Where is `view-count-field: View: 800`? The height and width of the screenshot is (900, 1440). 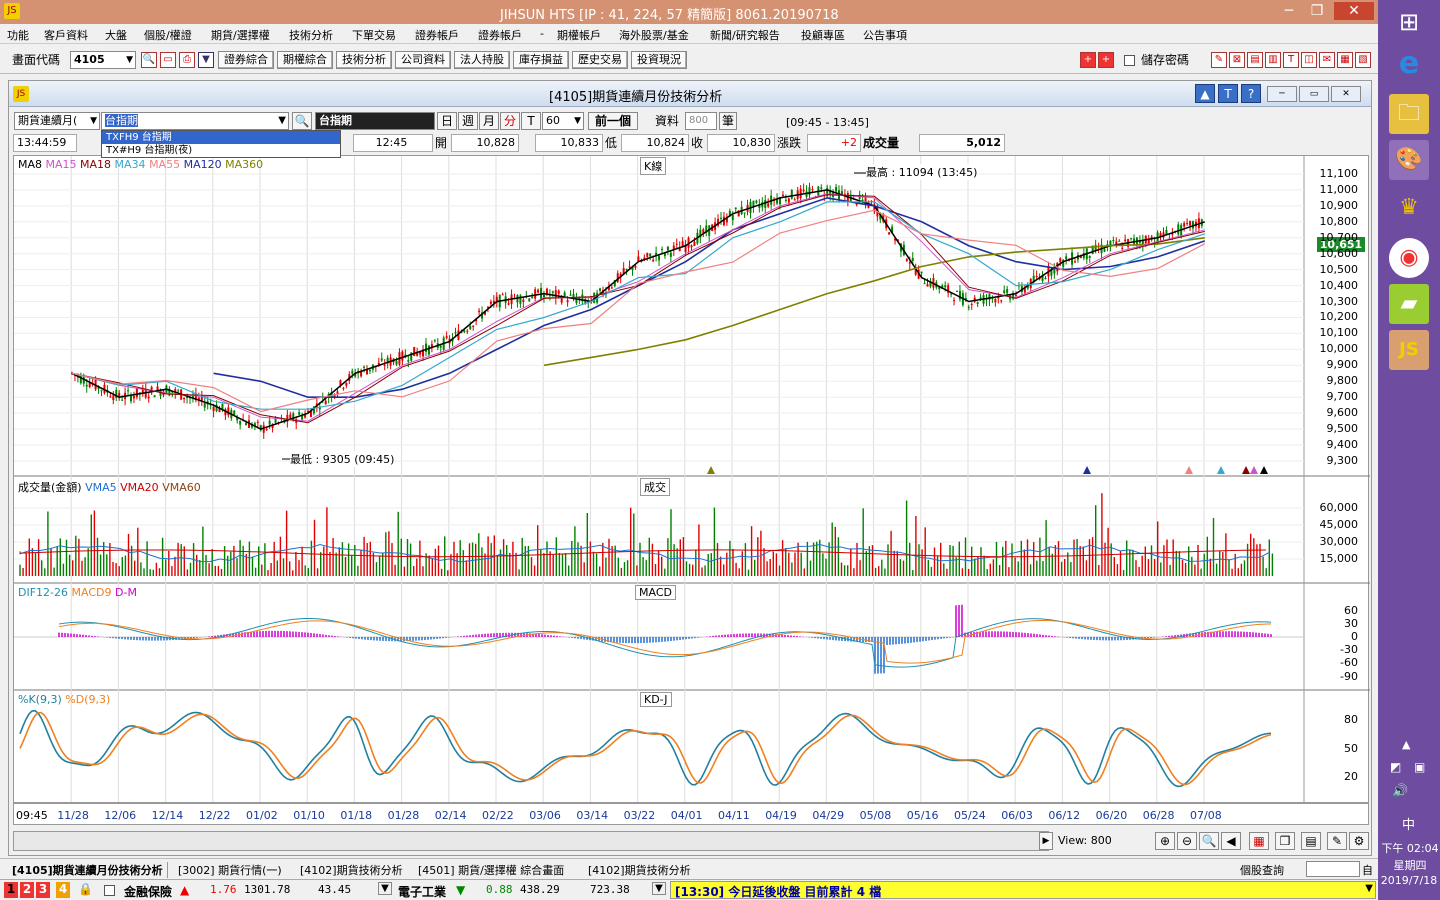
view-count-field: View: 800 is located at coordinates (1103, 842).